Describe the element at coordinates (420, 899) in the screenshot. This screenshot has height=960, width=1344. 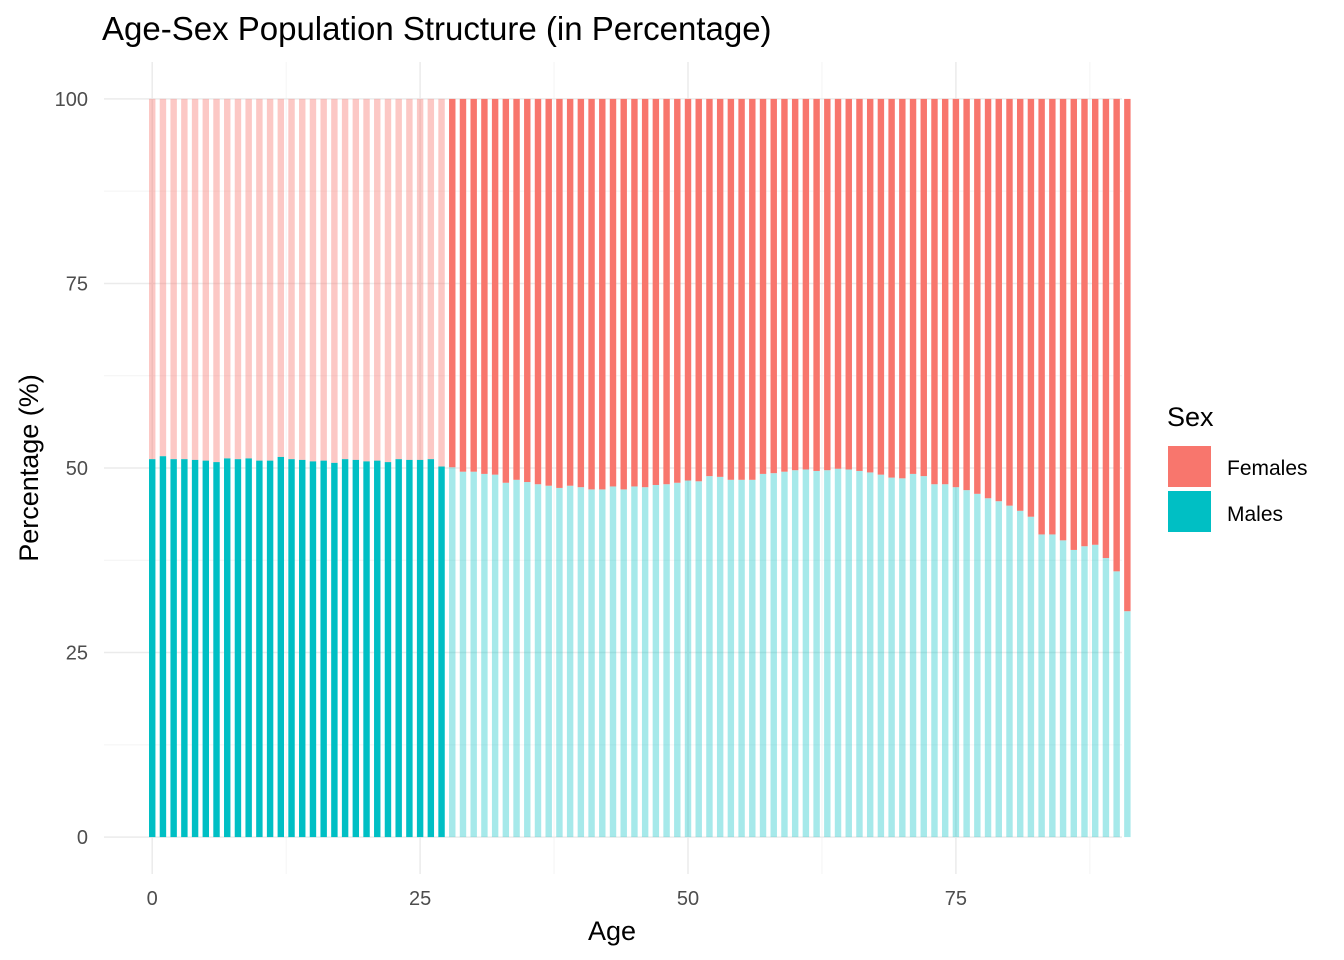
I see `x-tick-label: 25` at that location.